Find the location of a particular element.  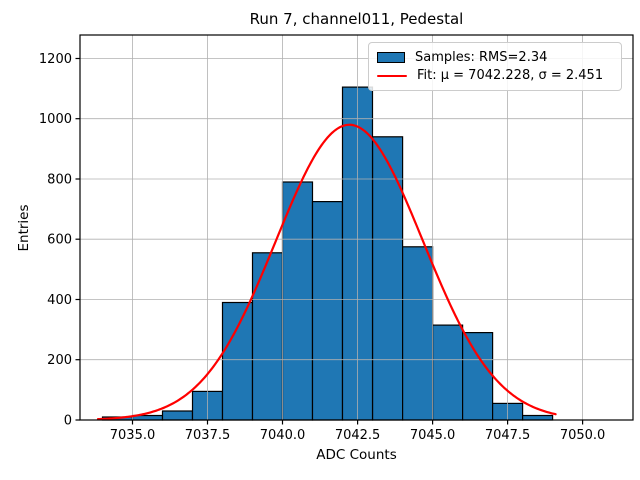

y-tick-label: 400 is located at coordinates (59, 300).